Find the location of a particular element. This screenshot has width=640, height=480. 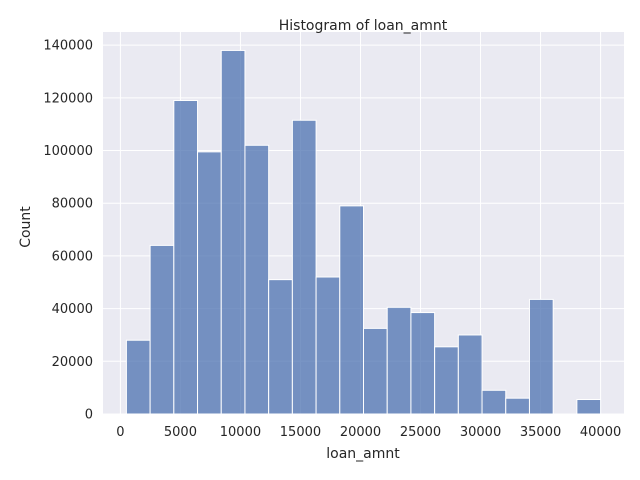

y-tick-label: 140000 is located at coordinates (68, 46).